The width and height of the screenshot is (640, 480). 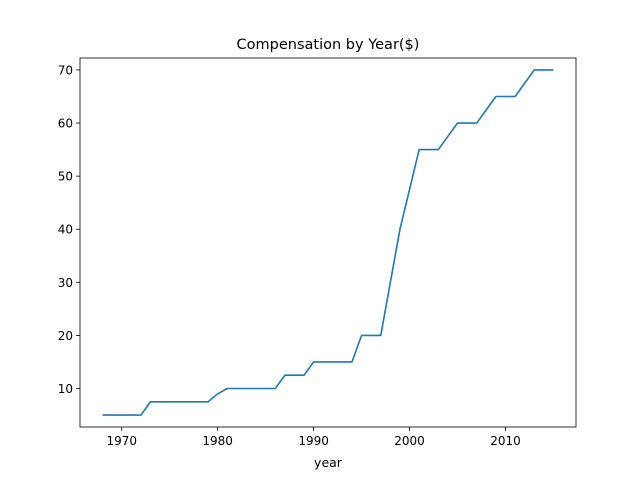 I want to click on y-tick-label: 50, so click(x=65, y=177).